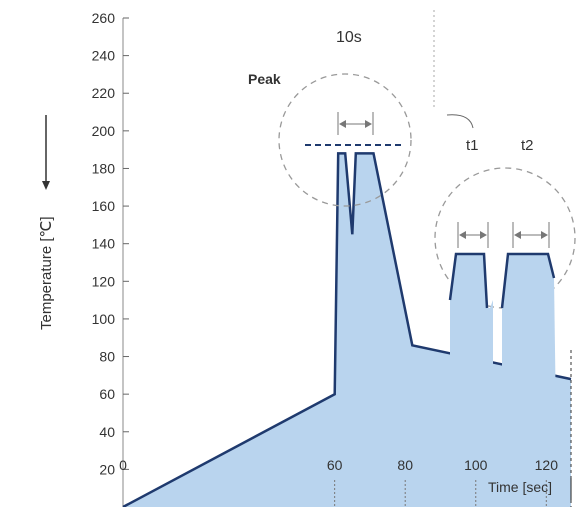 This screenshot has width=587, height=512. Describe the element at coordinates (531, 235) in the screenshot. I see `t2-dimension-arrow` at that location.